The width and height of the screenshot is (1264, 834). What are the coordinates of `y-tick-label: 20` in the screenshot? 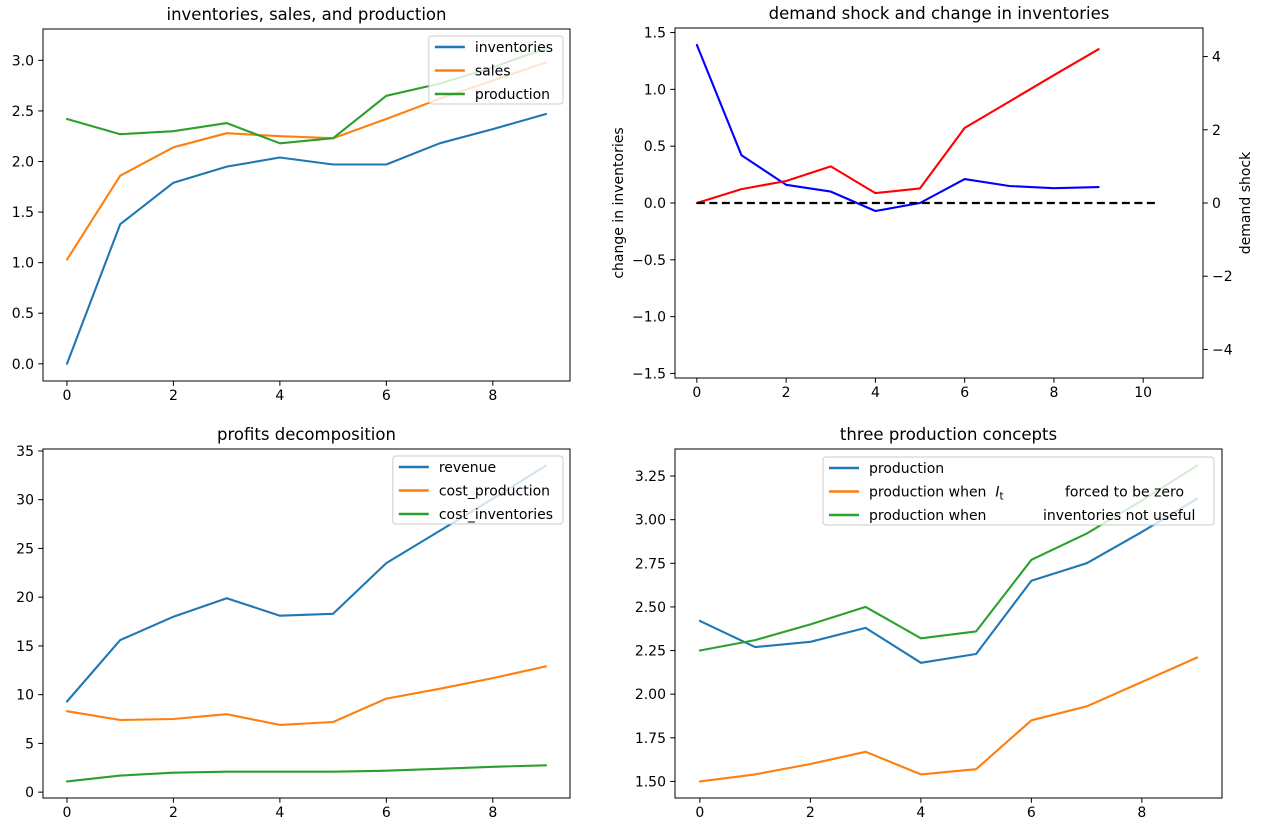 It's located at (25, 598).